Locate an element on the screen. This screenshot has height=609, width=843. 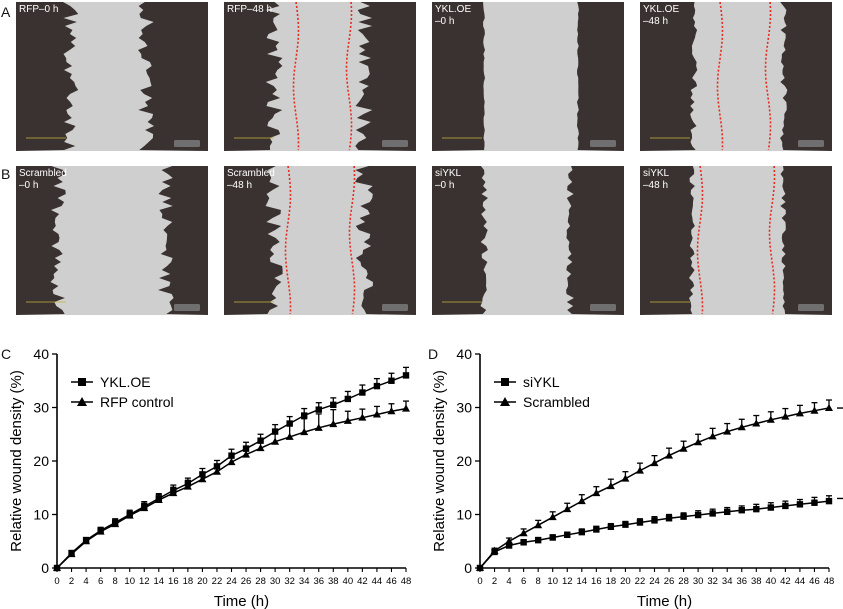
y-tick-label: 10 is located at coordinates (41, 515).